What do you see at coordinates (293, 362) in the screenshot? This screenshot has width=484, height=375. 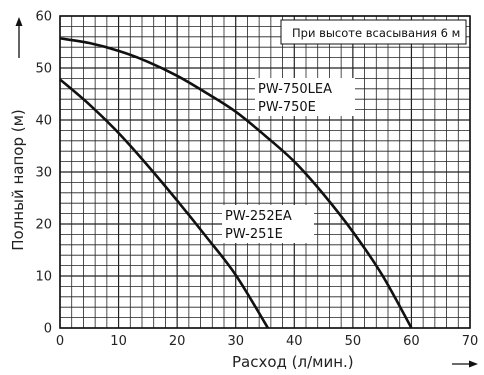 I see `x-axis-label: Расход (л/мин.)` at bounding box center [293, 362].